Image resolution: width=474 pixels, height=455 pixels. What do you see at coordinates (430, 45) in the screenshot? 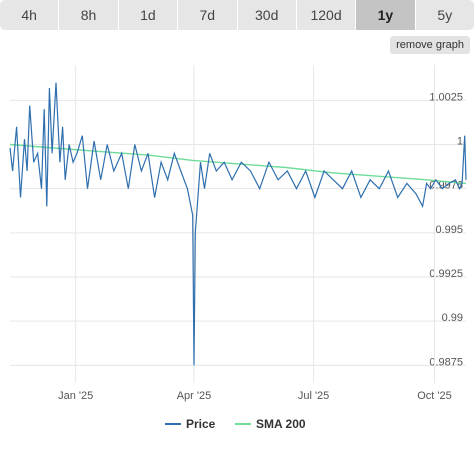
I see `remove-graph-button: remove graph` at bounding box center [430, 45].